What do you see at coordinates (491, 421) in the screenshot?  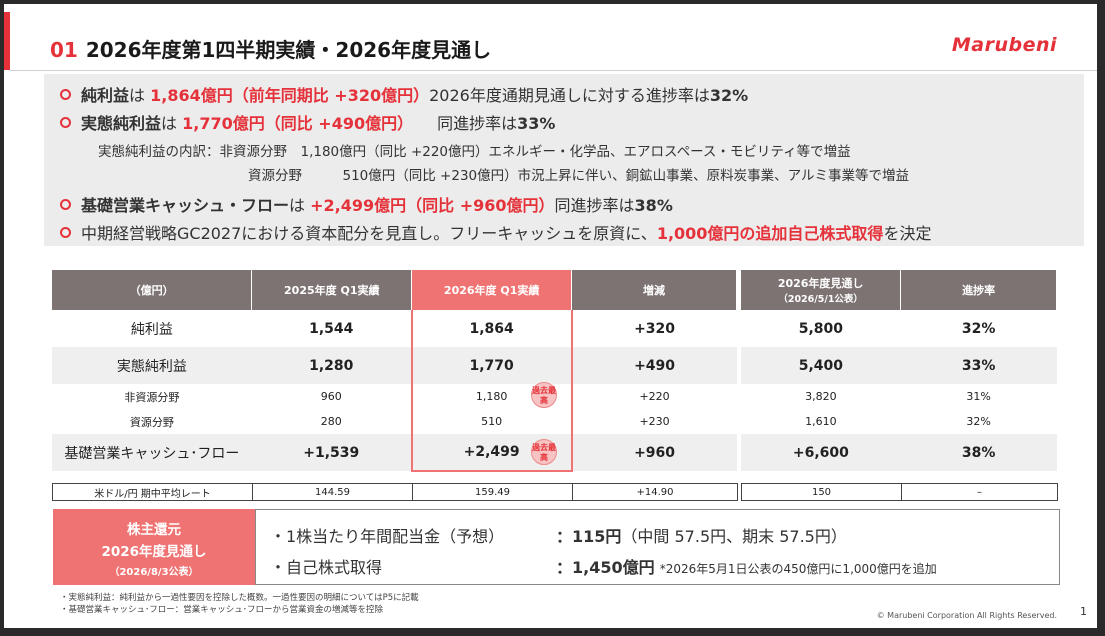 I see `cell-q1-2026: 510` at bounding box center [491, 421].